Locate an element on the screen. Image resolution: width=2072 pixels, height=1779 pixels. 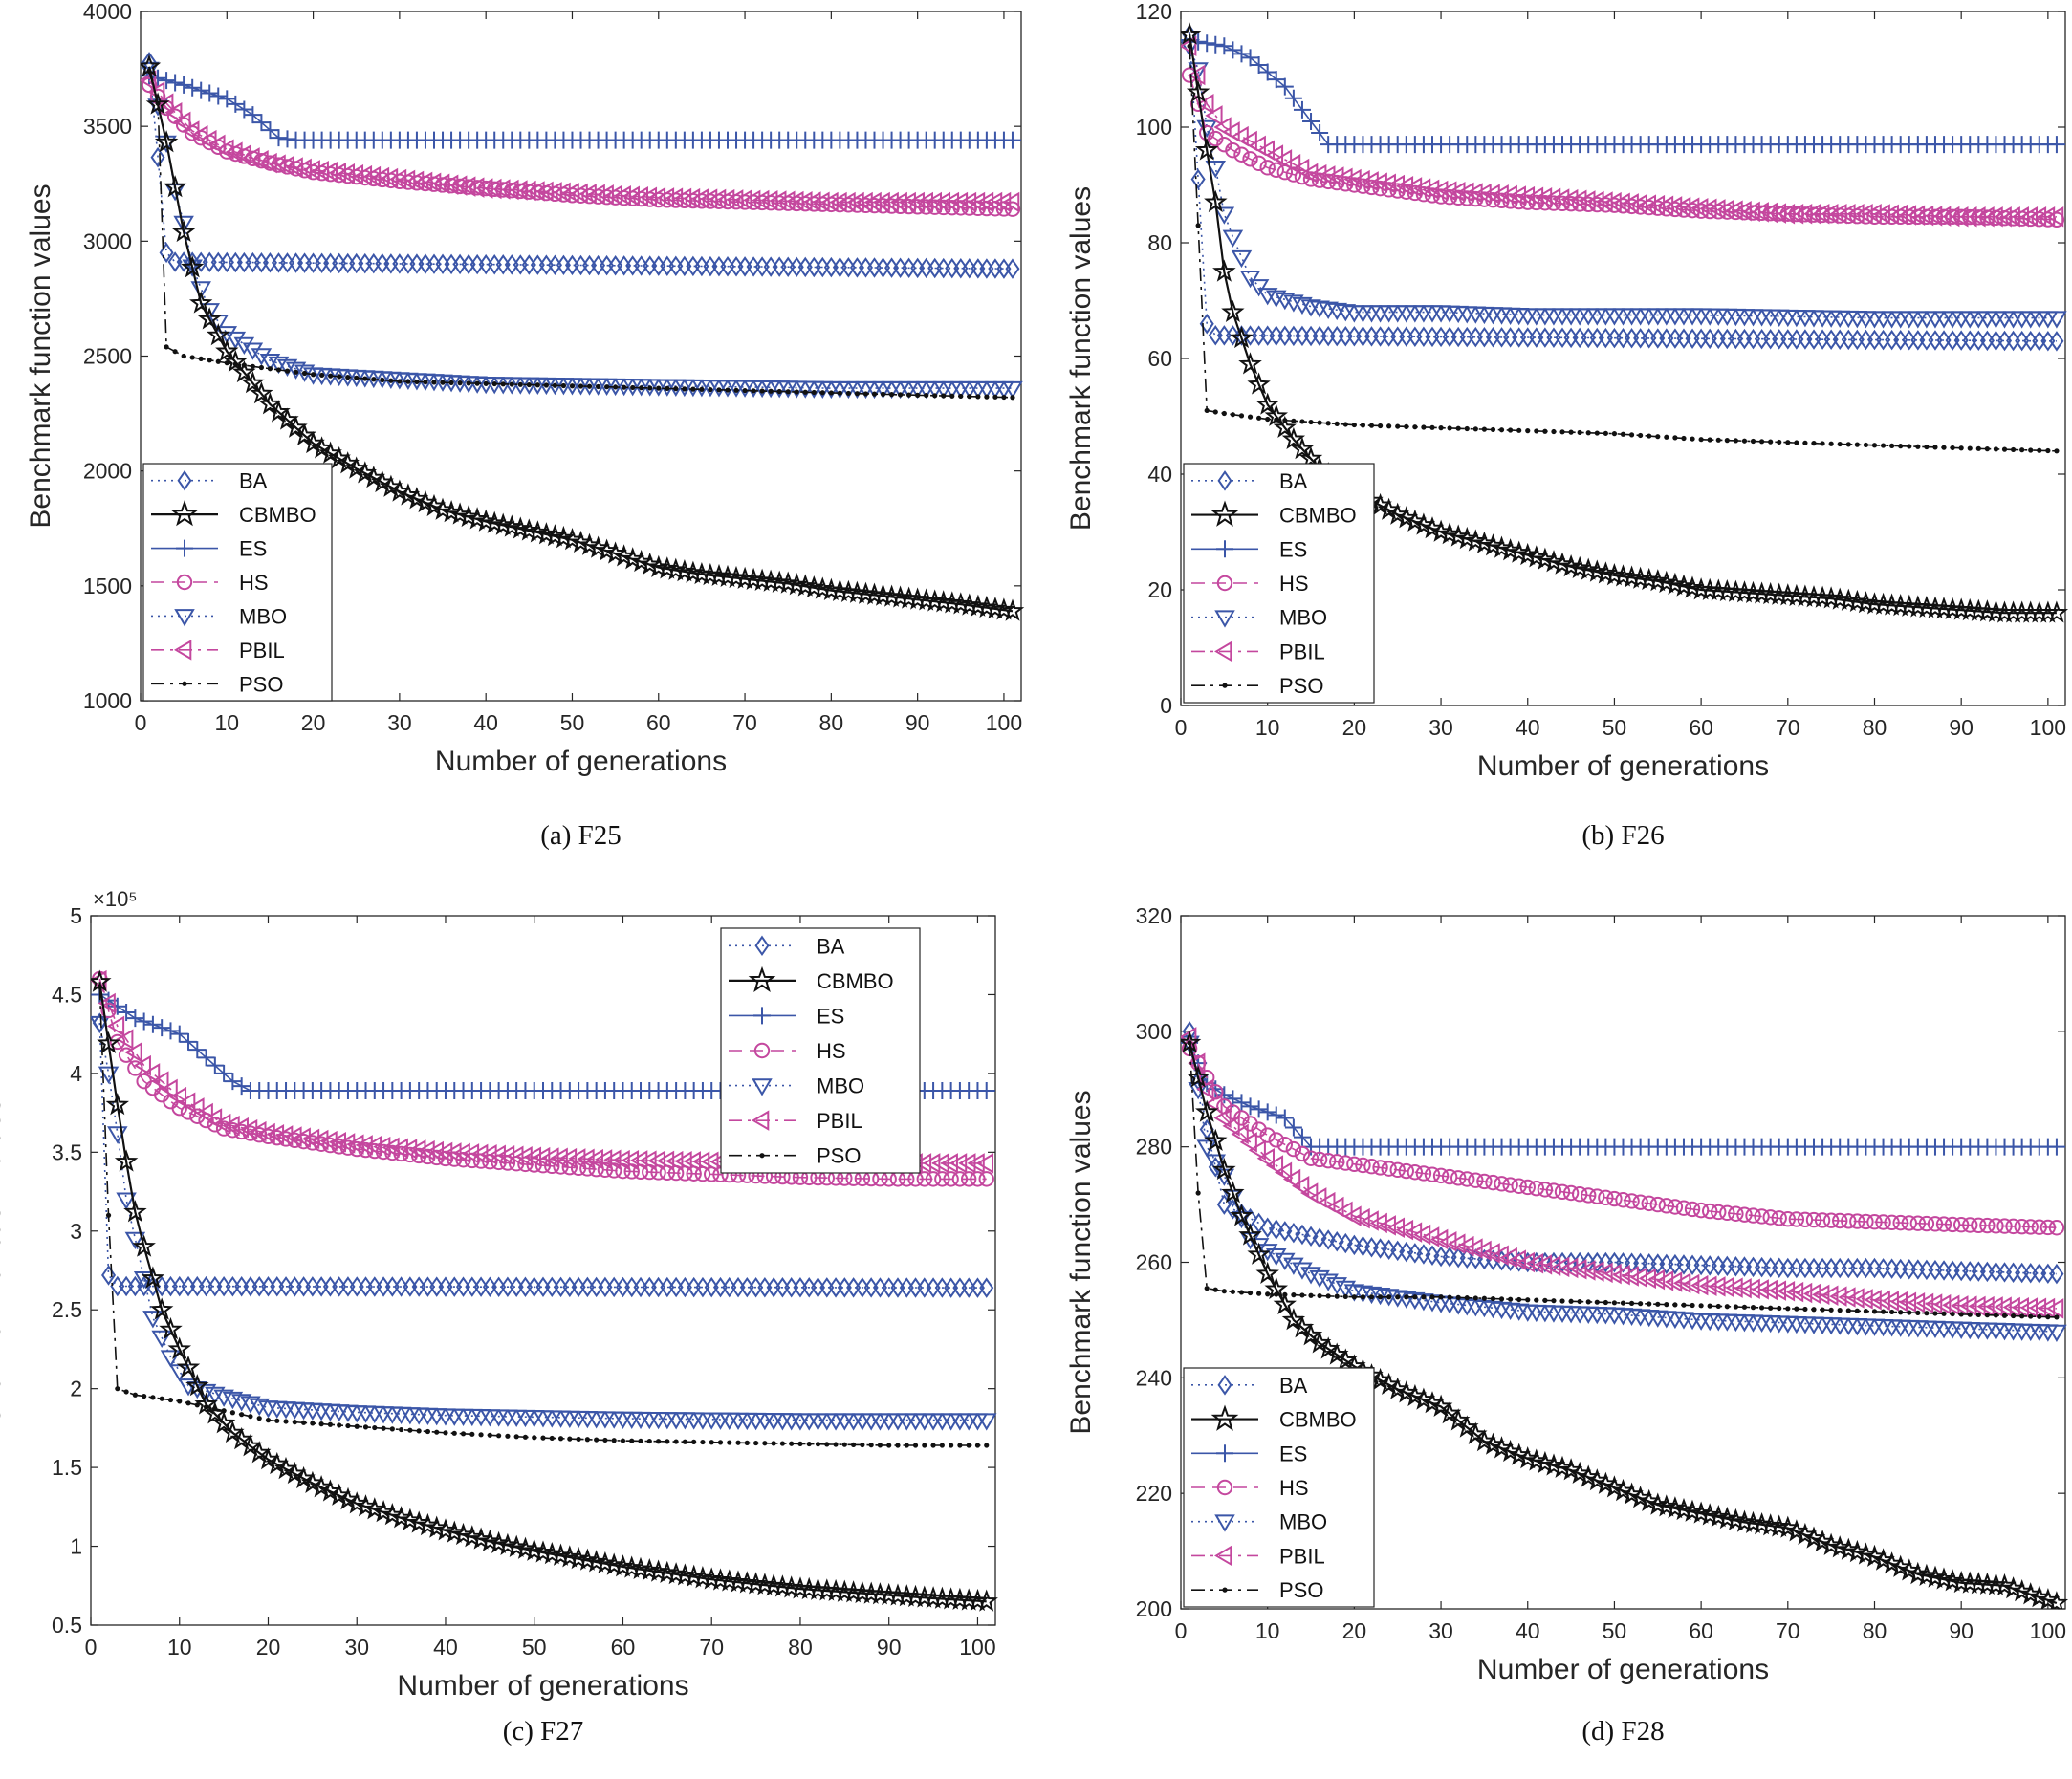
x-tick-label: 60 is located at coordinates (623, 1647).